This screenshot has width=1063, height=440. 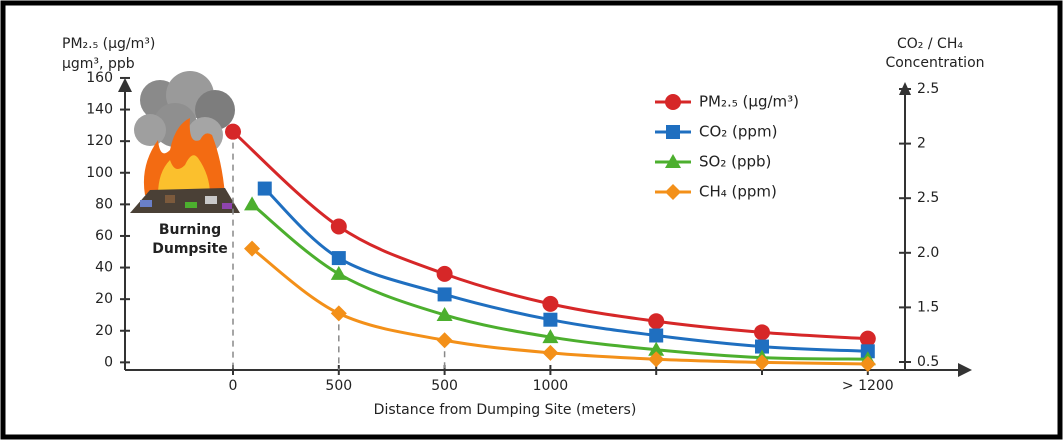 I want to click on y-axis-label: PM₂.₅ (μg/m³), so click(x=108, y=44).